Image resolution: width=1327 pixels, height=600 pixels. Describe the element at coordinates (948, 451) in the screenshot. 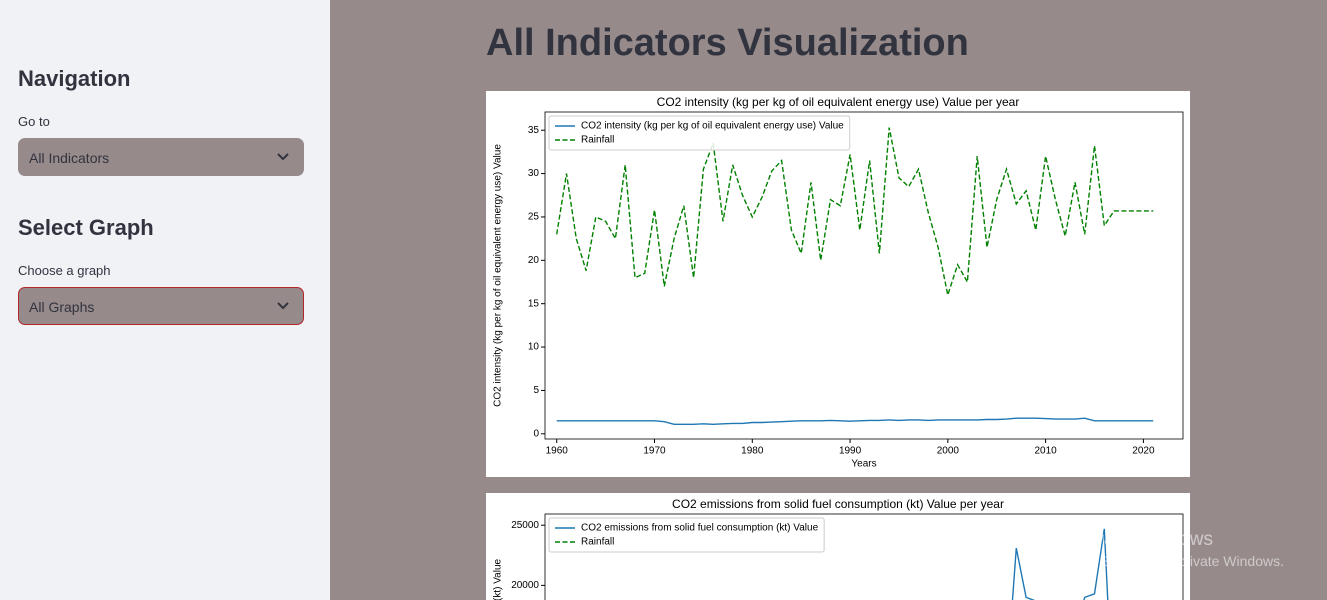

I see `x-tick-label: 2000` at that location.